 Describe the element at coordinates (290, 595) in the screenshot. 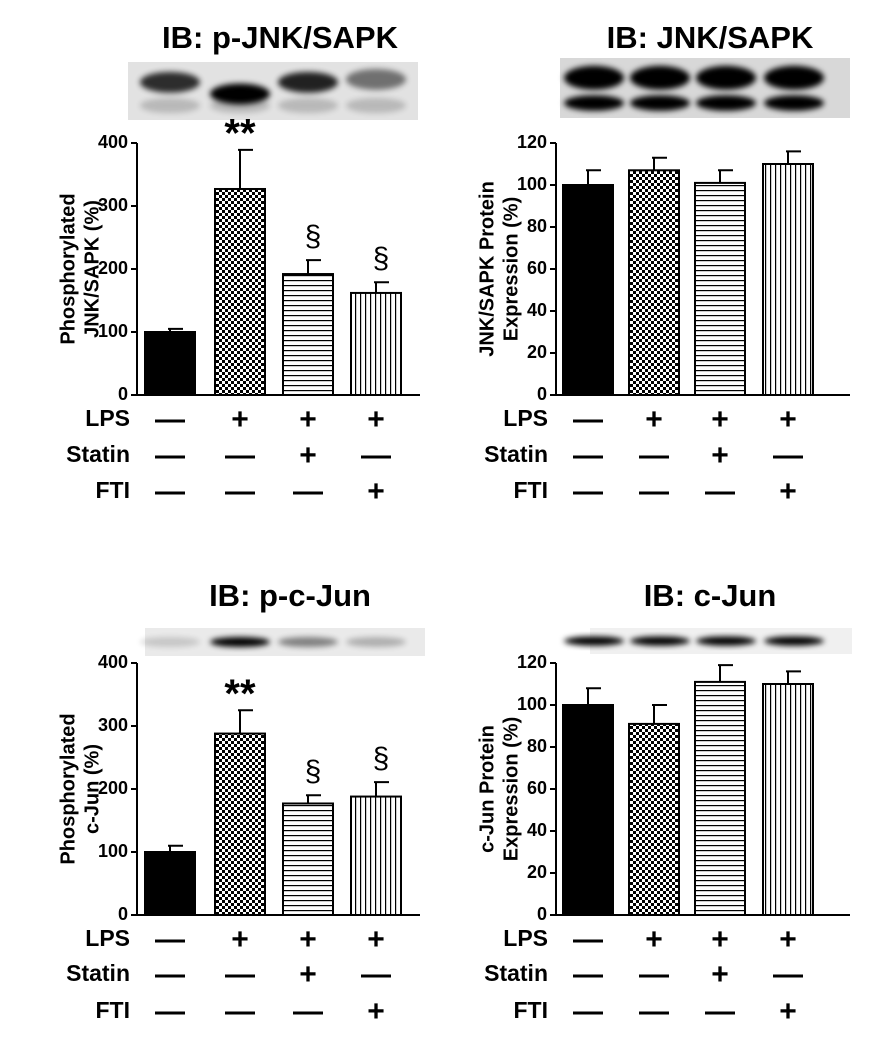

I see `chart-title: IB: p-c-Jun` at that location.